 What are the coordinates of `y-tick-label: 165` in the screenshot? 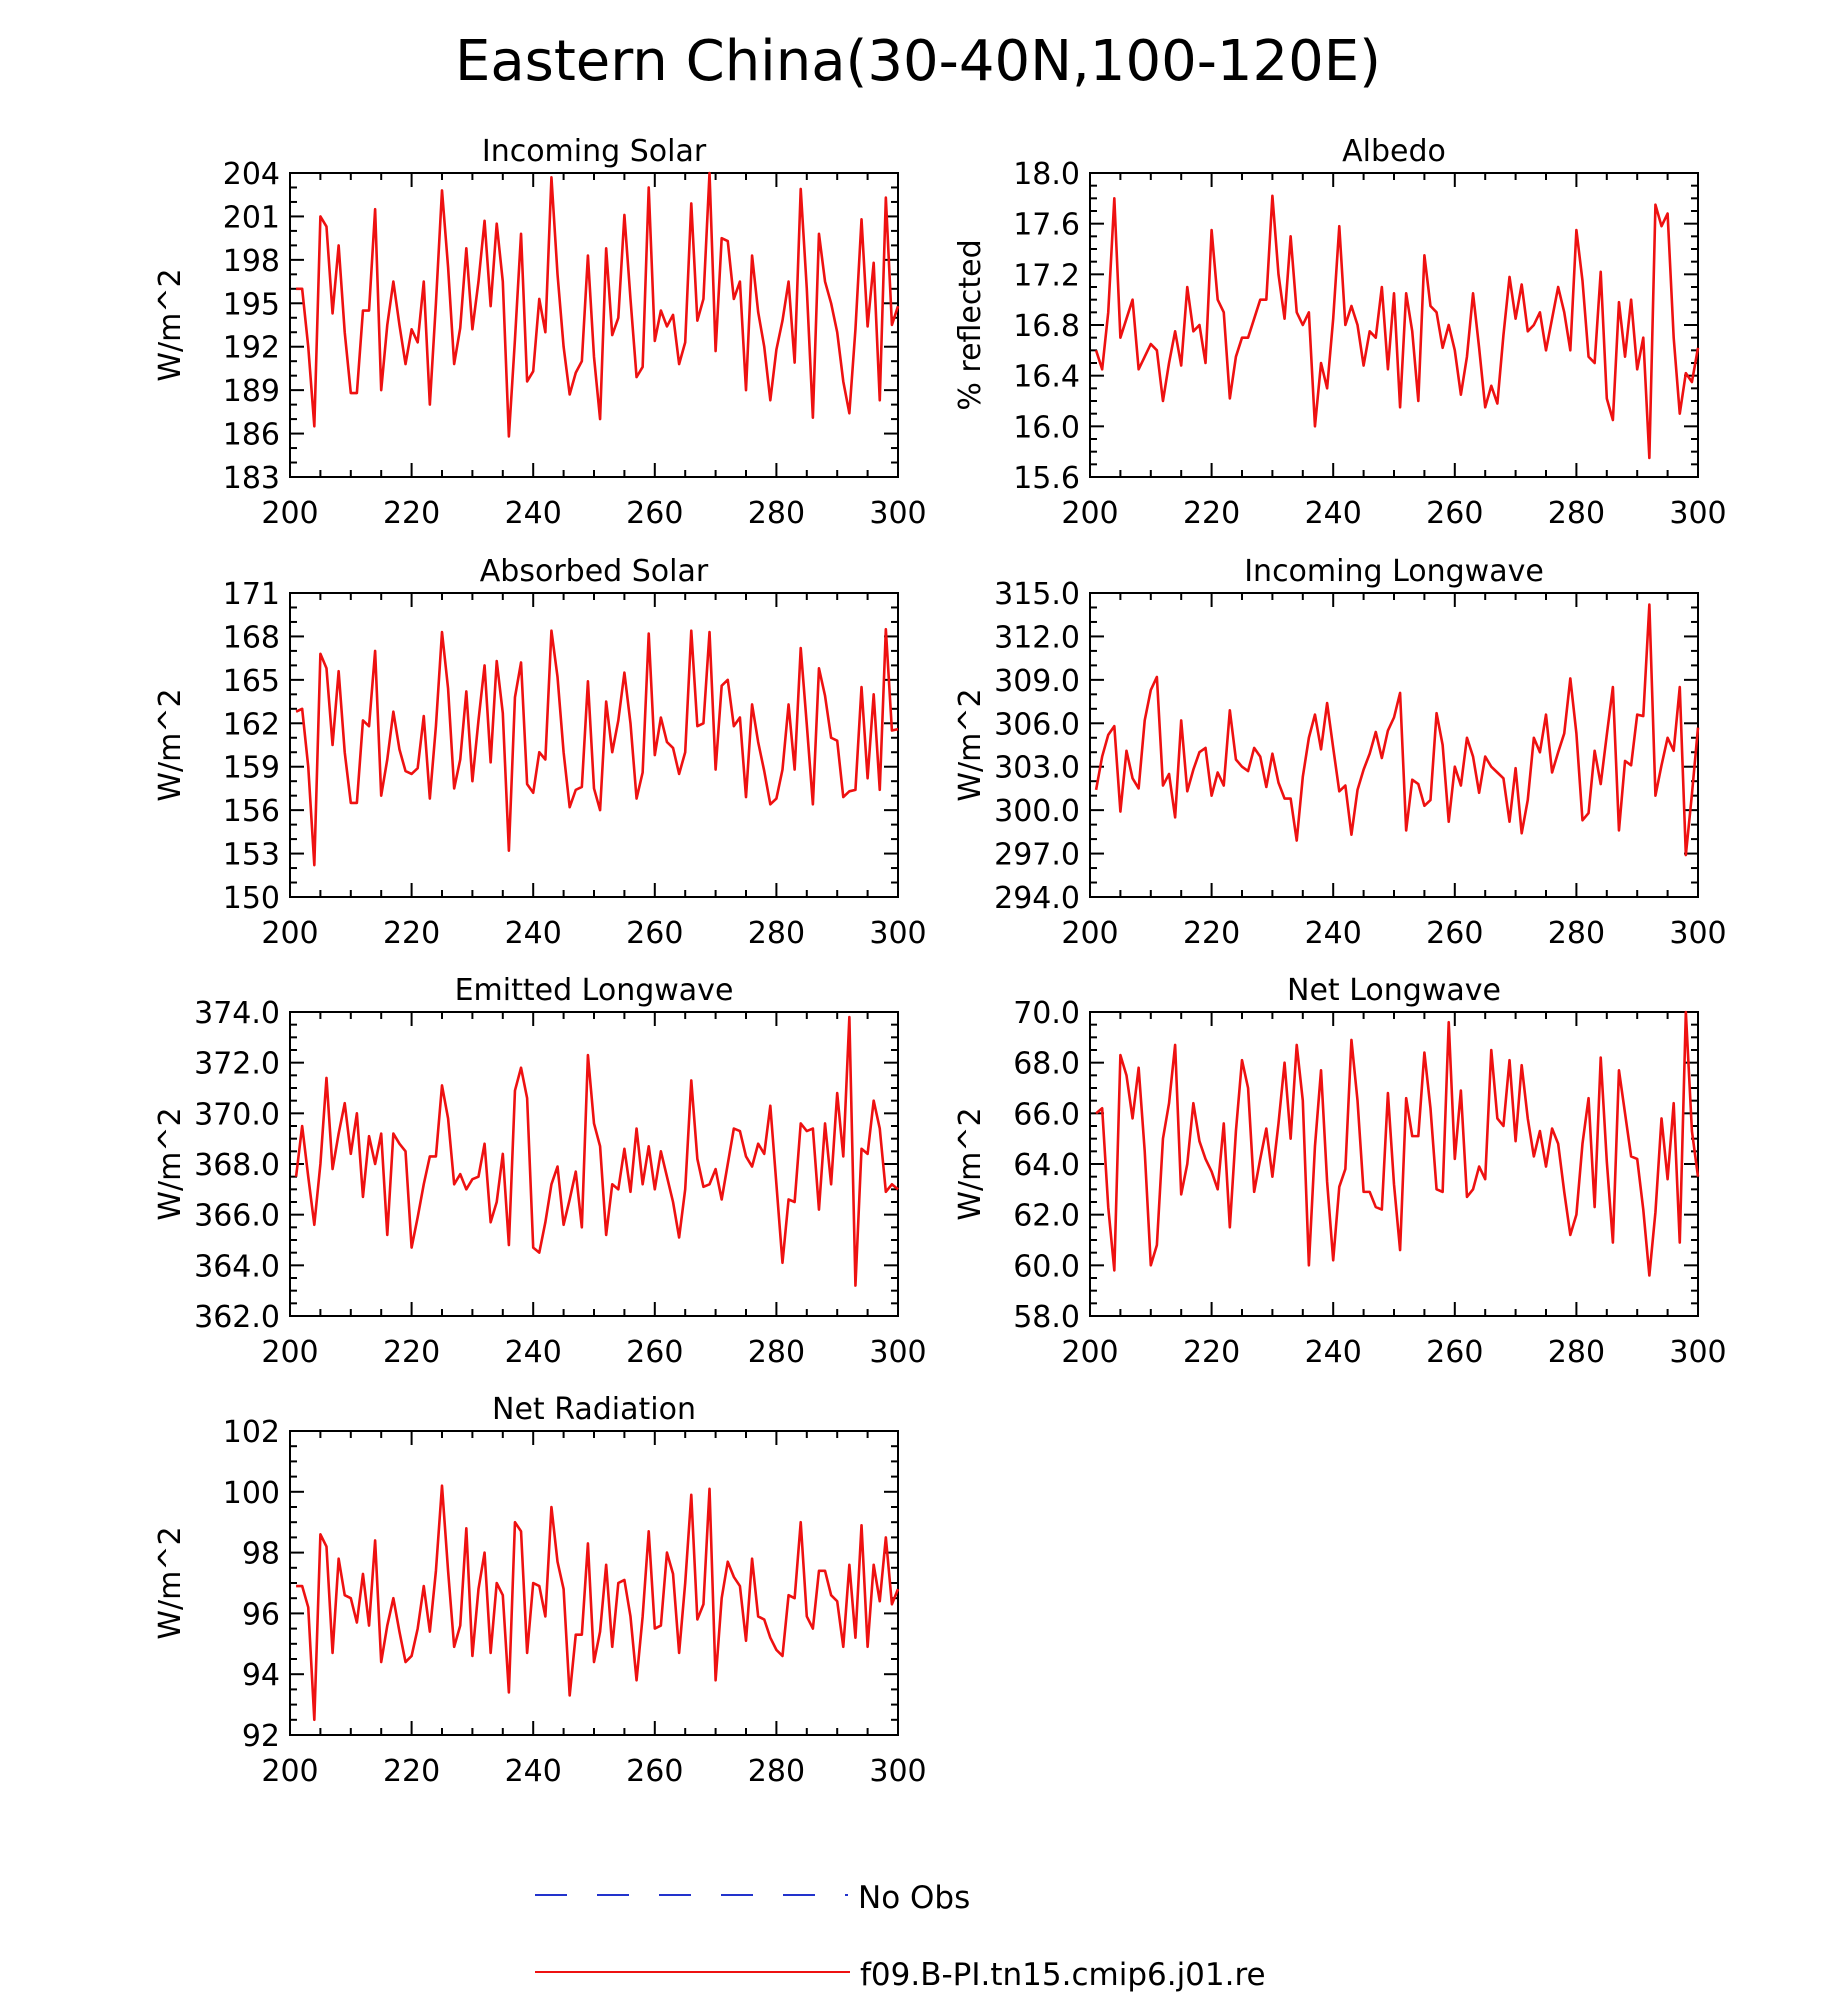 It's located at (251, 681).